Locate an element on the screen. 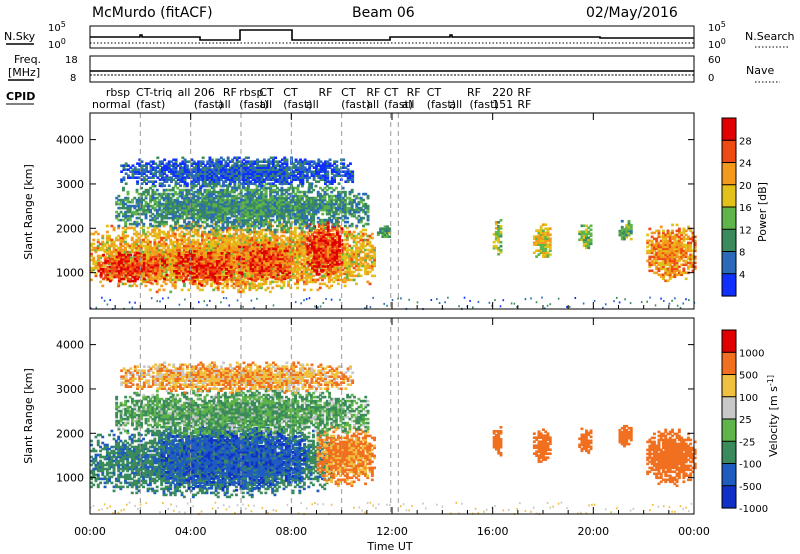 The height and width of the screenshot is (554, 800). cpid-label-19: RF is located at coordinates (373, 92).